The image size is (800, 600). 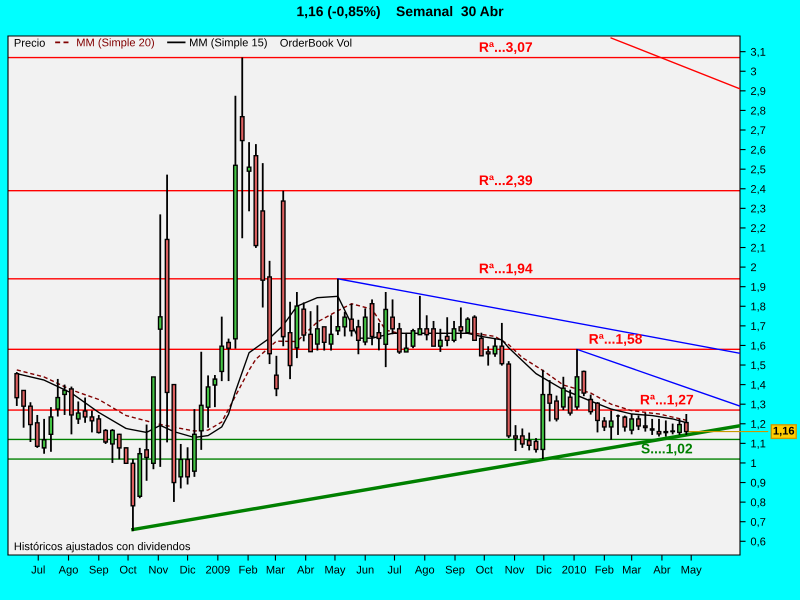 I want to click on y-tick-label: 2,9, so click(x=758, y=91).